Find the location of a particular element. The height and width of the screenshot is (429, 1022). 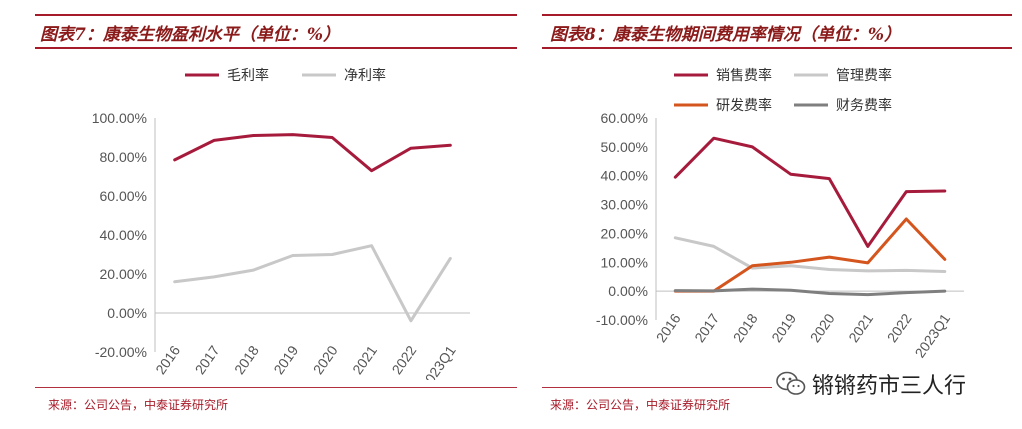

y-tick-label: 100.00% is located at coordinates (119, 118).